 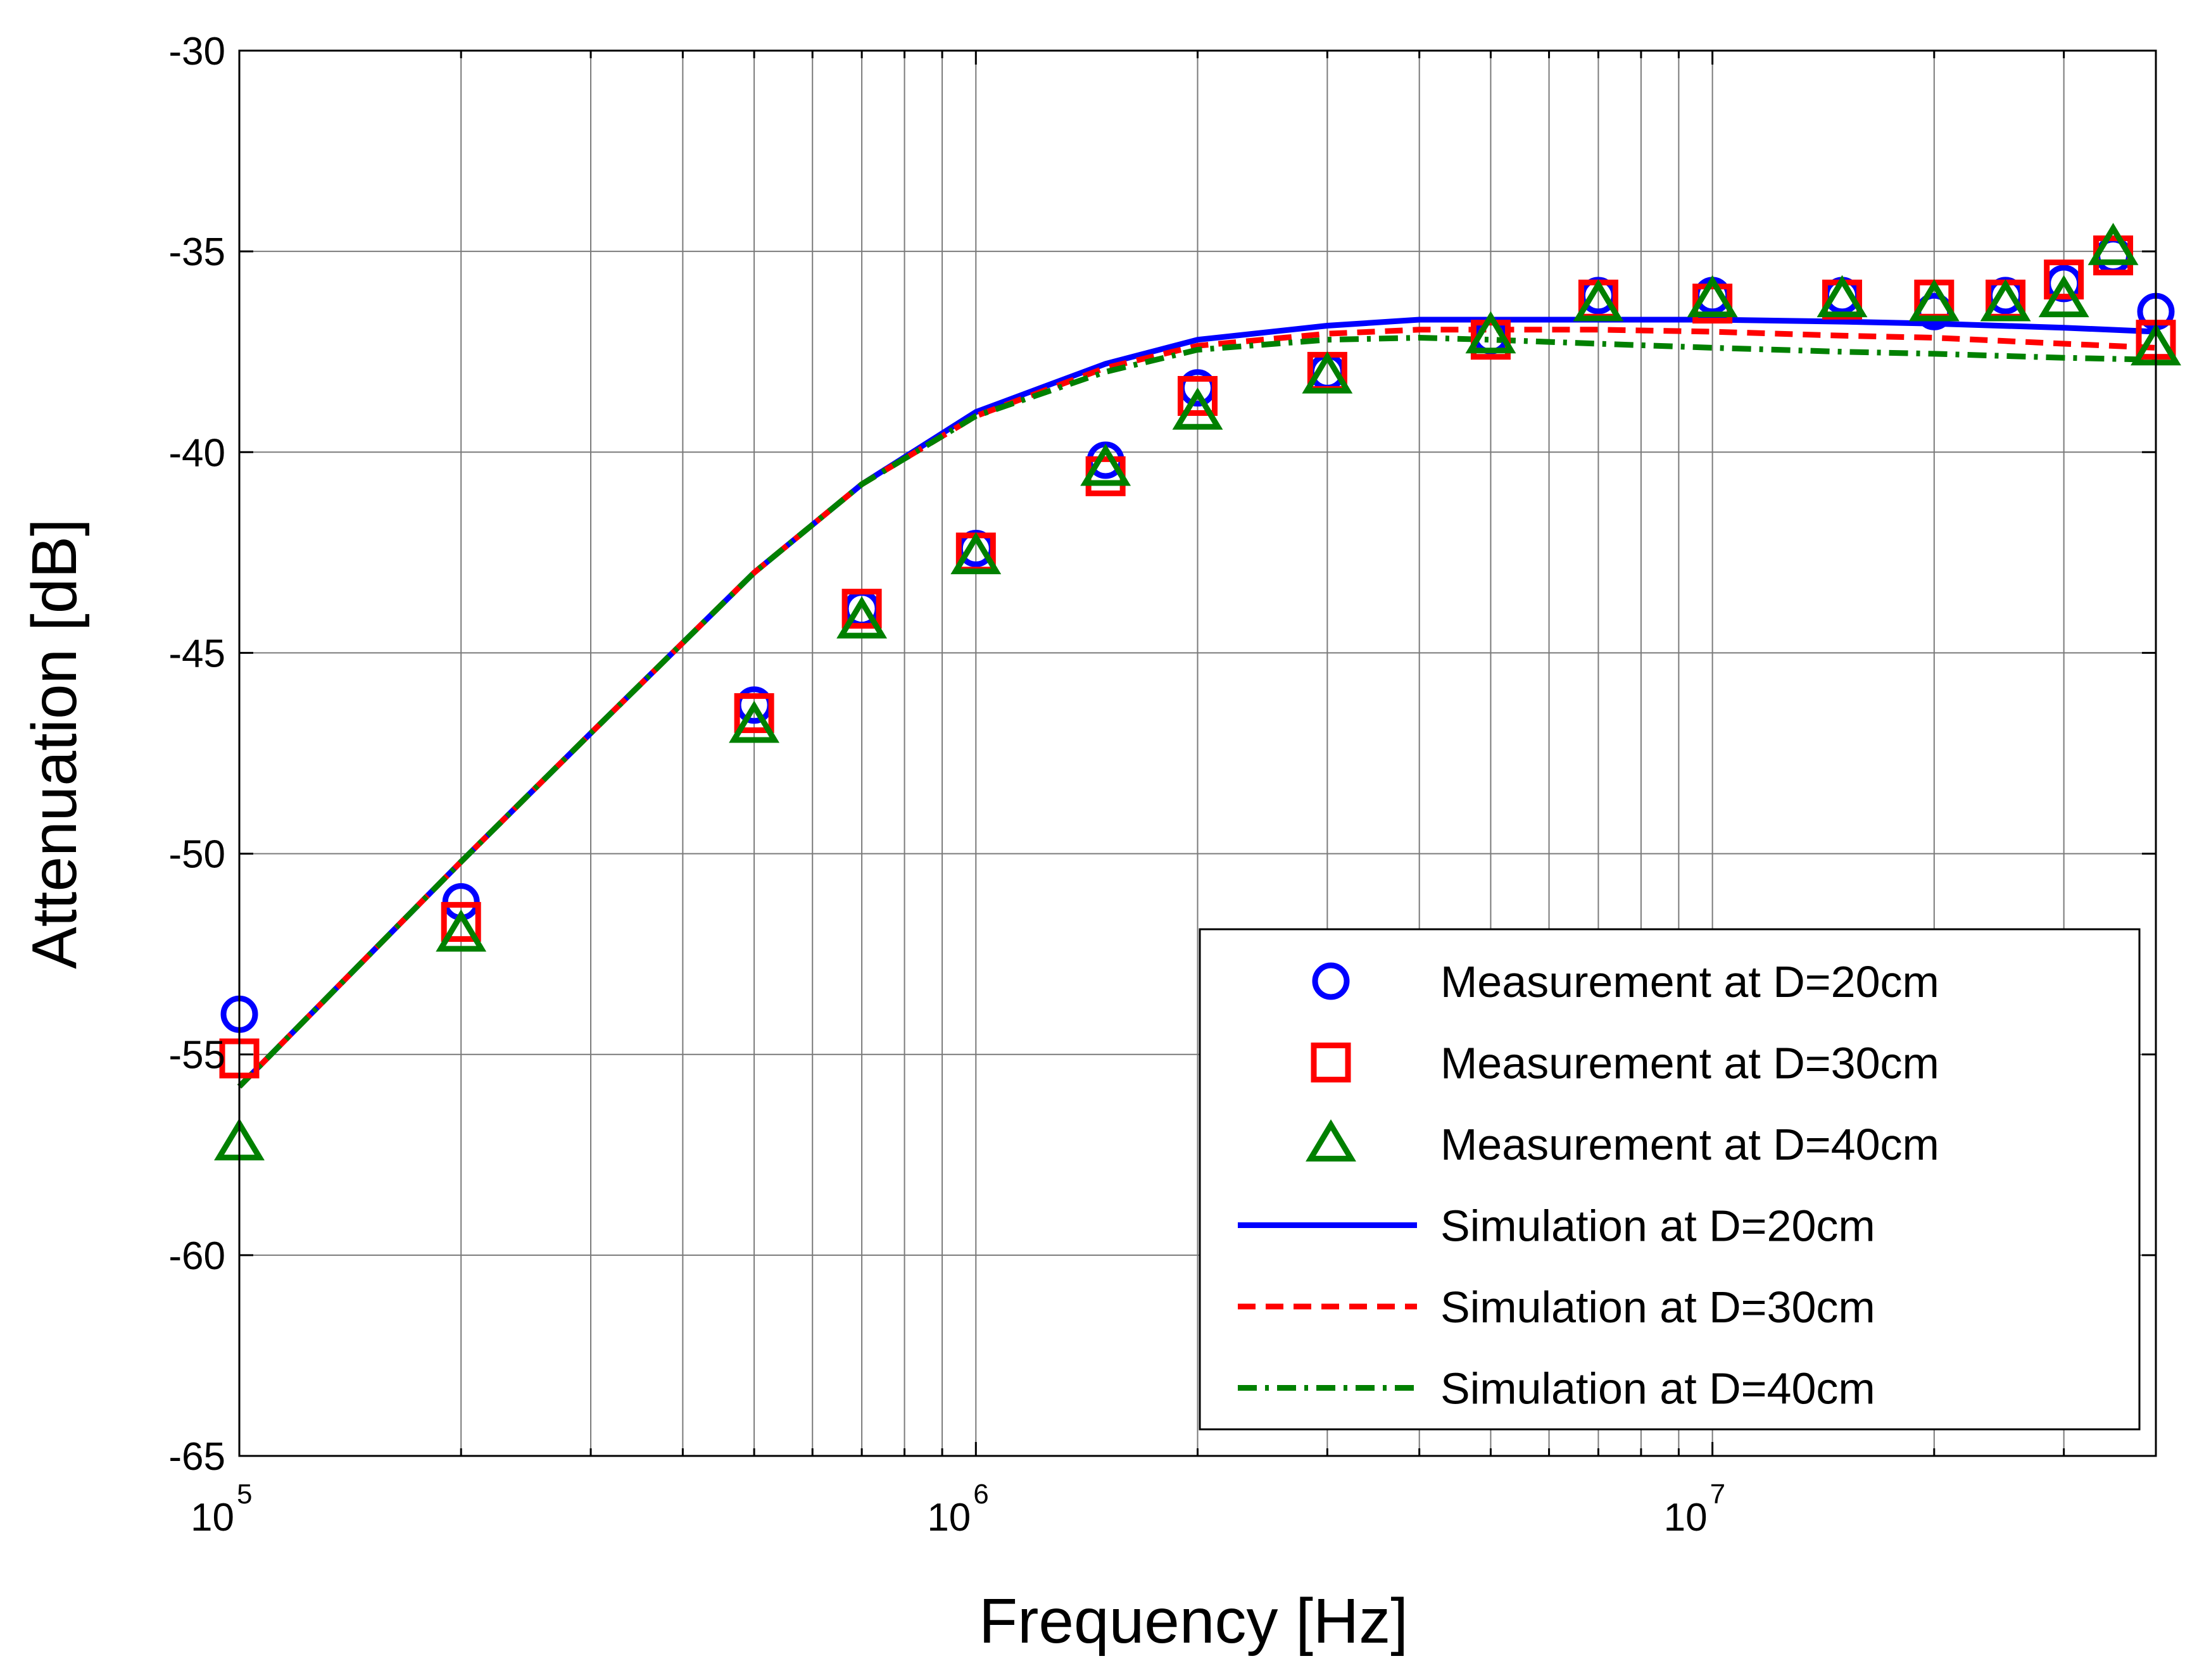 I want to click on x-axis-label: Frequency [Hz], so click(x=1193, y=1621).